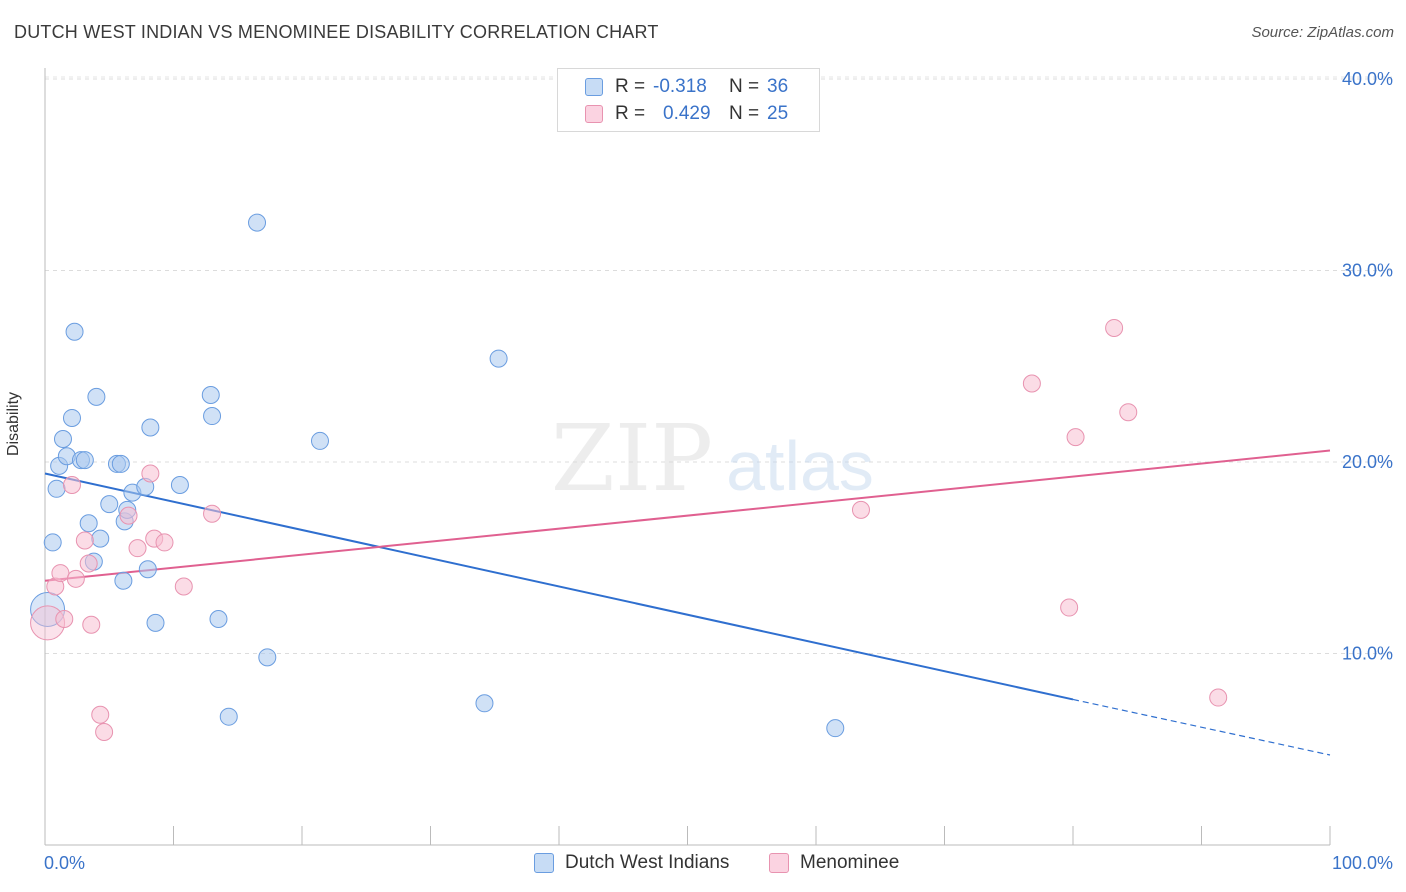 This screenshot has height=892, width=1406. Describe the element at coordinates (632, 458) in the screenshot. I see `watermark-zip: ZIP` at that location.